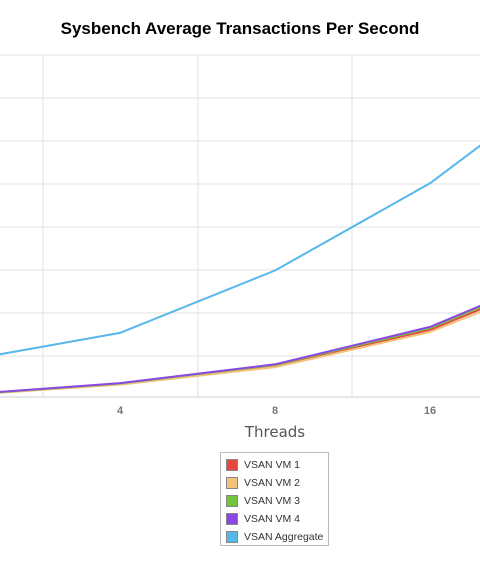  I want to click on legend-item: VSAN Aggregate, so click(277, 537).